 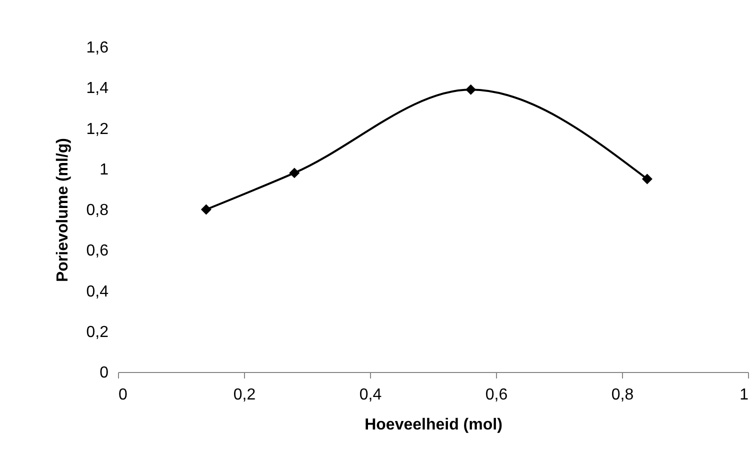 I want to click on x-tick-label: 0,4, so click(x=370, y=395).